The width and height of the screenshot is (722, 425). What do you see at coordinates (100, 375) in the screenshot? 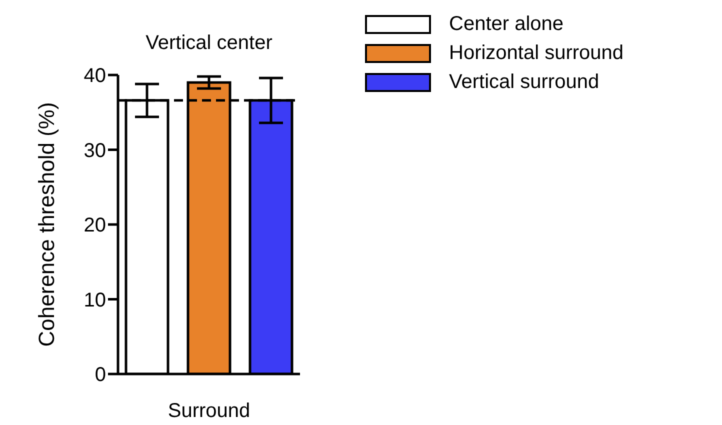
I see `y-tick-label: 0` at bounding box center [100, 375].